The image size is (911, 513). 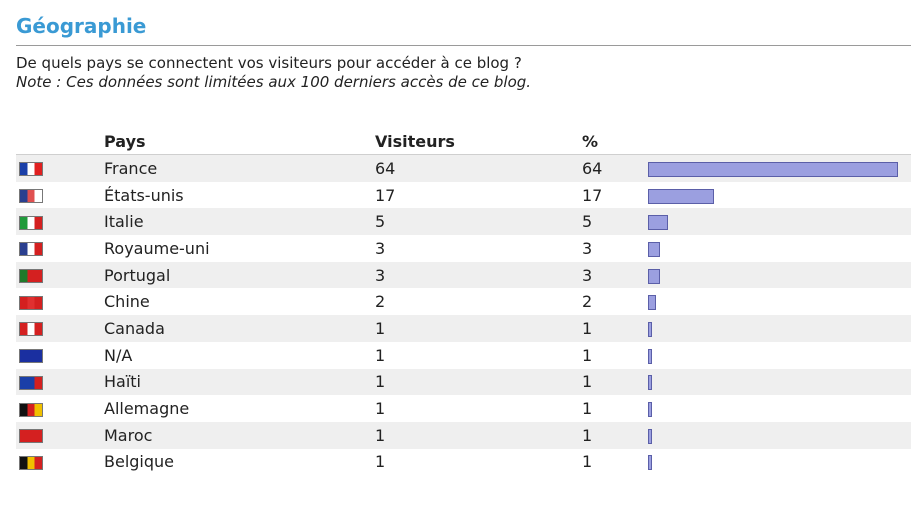 I want to click on header-bar, so click(x=779, y=141).